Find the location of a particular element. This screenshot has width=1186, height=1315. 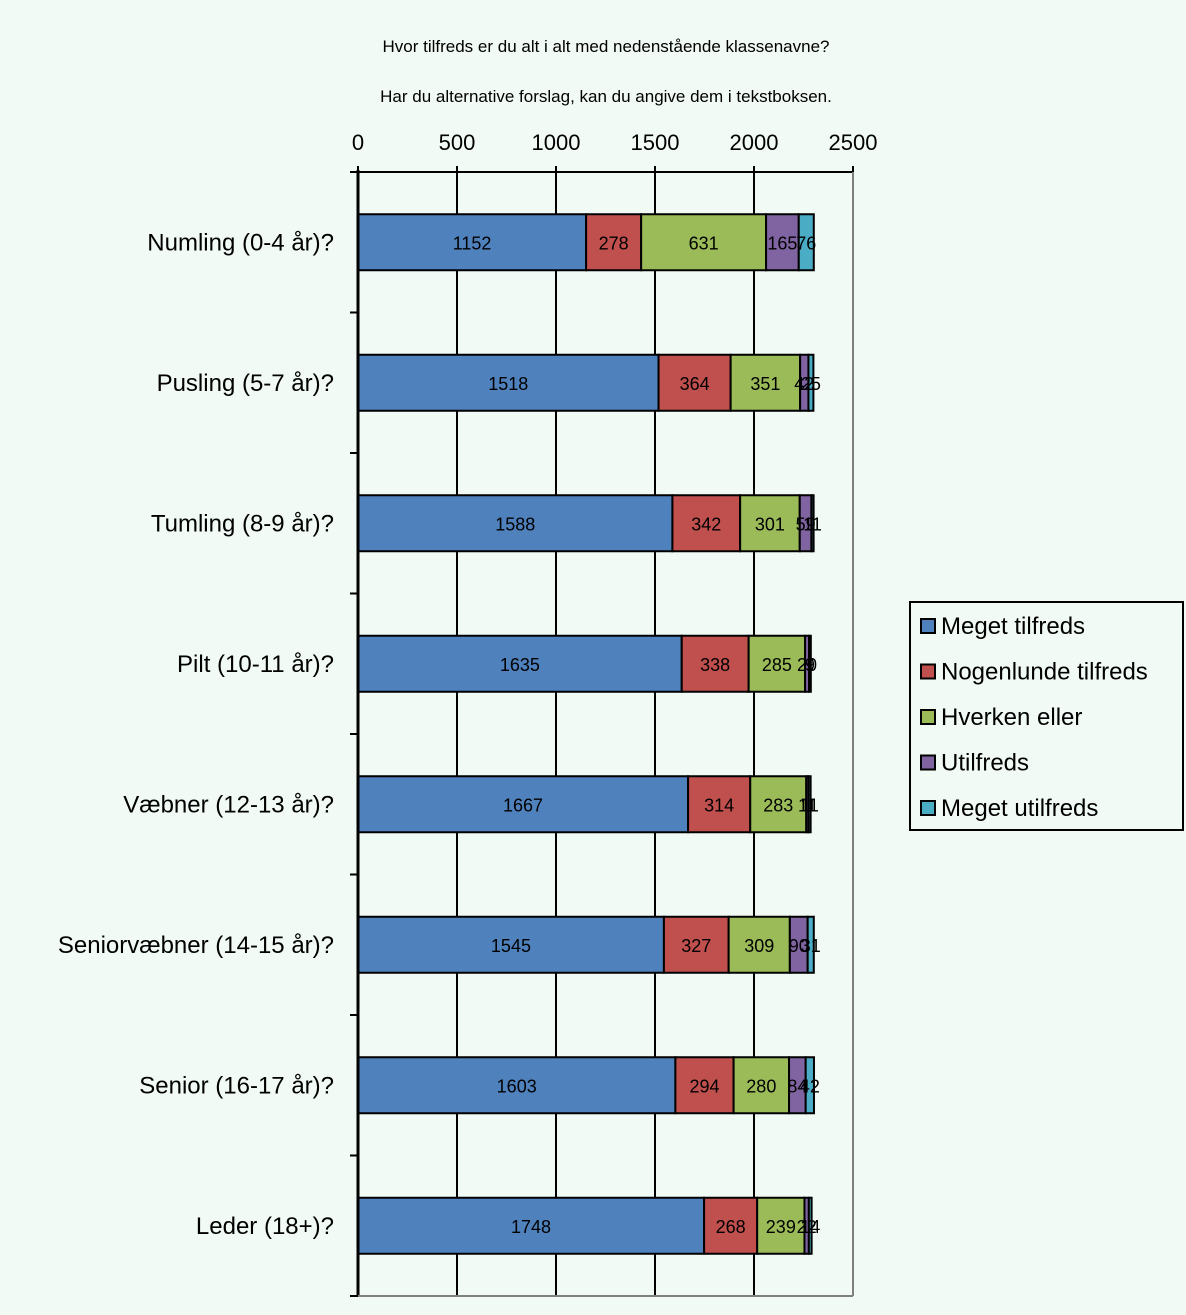

data-label: 631 is located at coordinates (704, 243).